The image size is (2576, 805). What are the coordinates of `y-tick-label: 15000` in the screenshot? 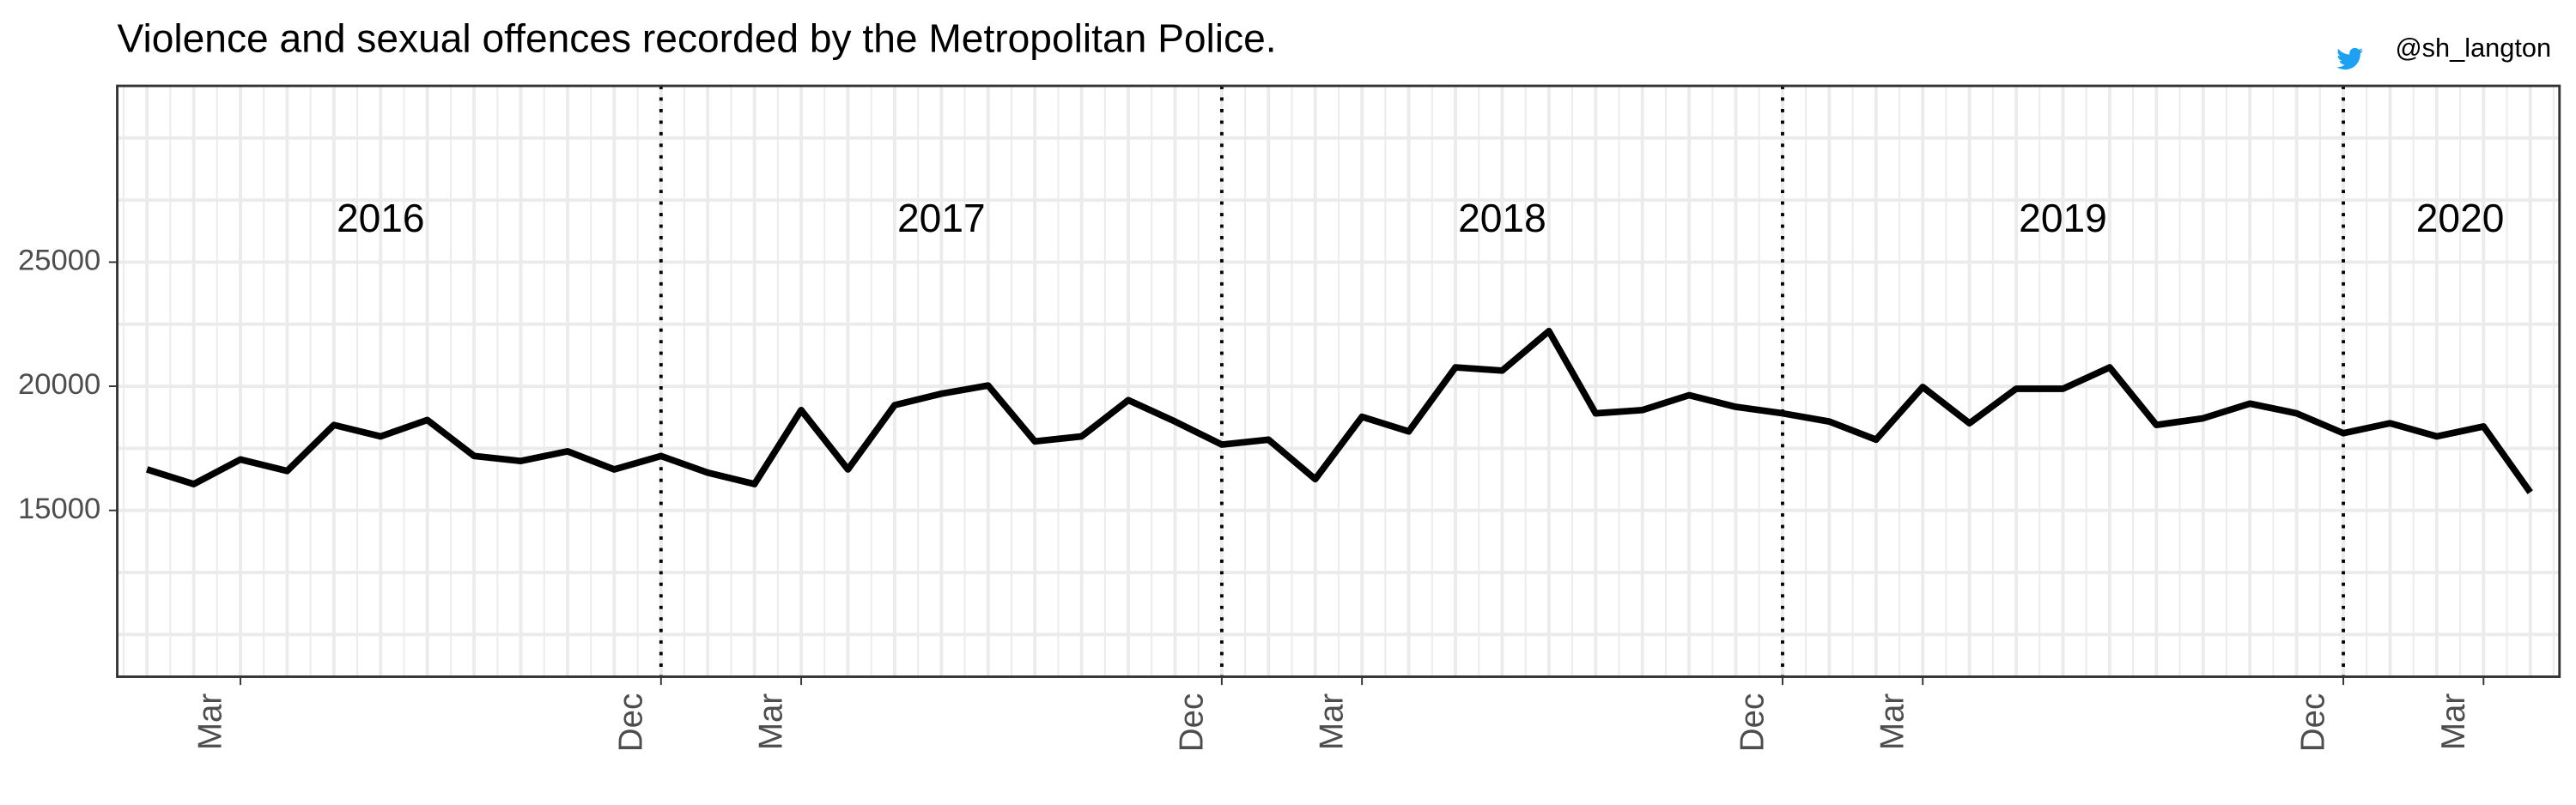 It's located at (59, 509).